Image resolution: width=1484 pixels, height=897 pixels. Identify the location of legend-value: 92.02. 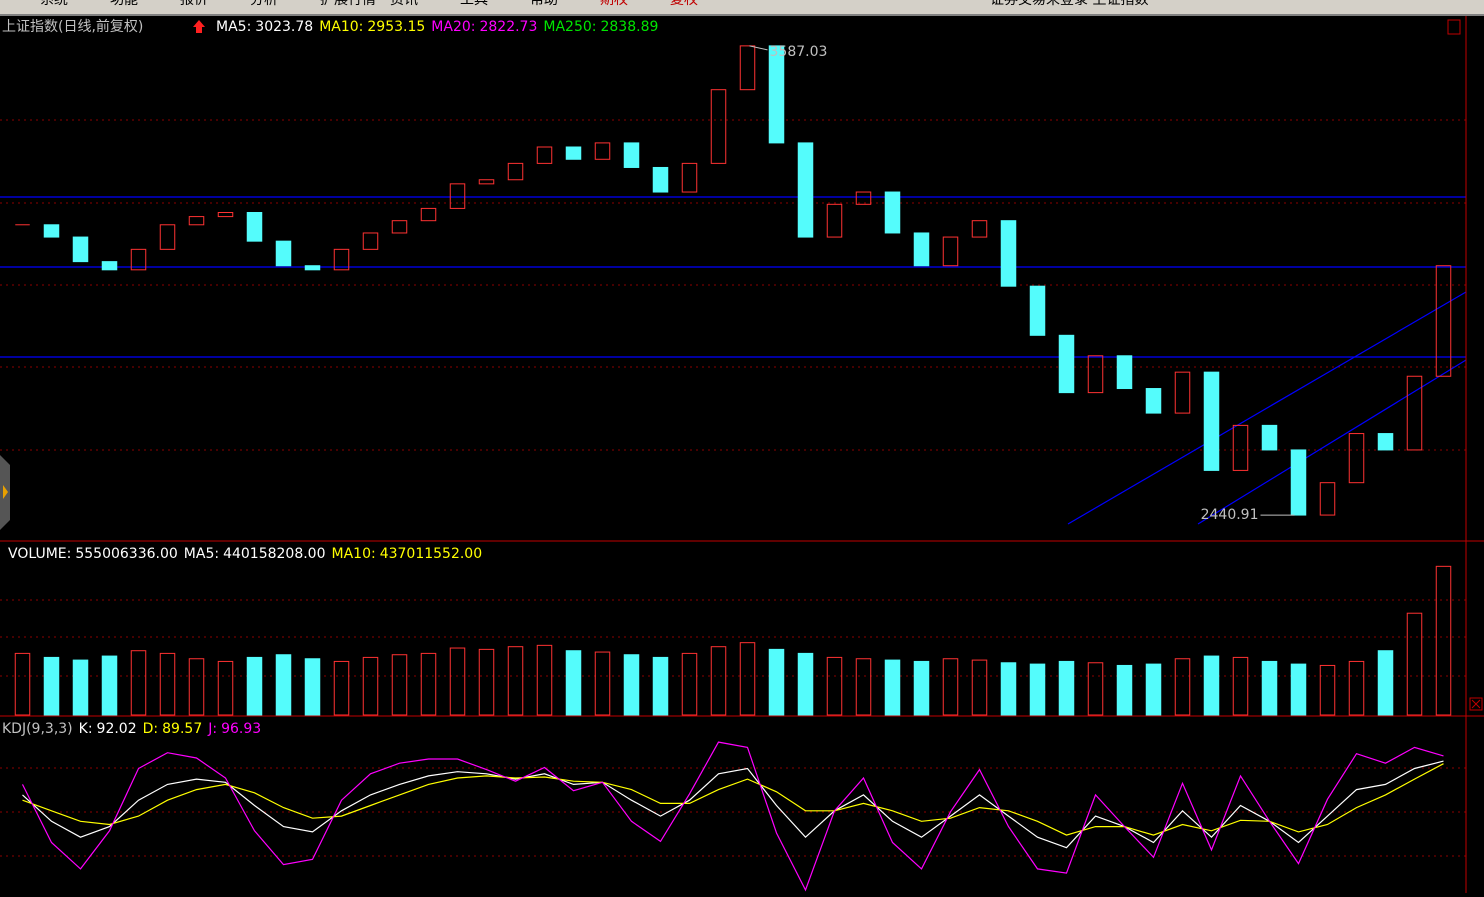
(117, 729).